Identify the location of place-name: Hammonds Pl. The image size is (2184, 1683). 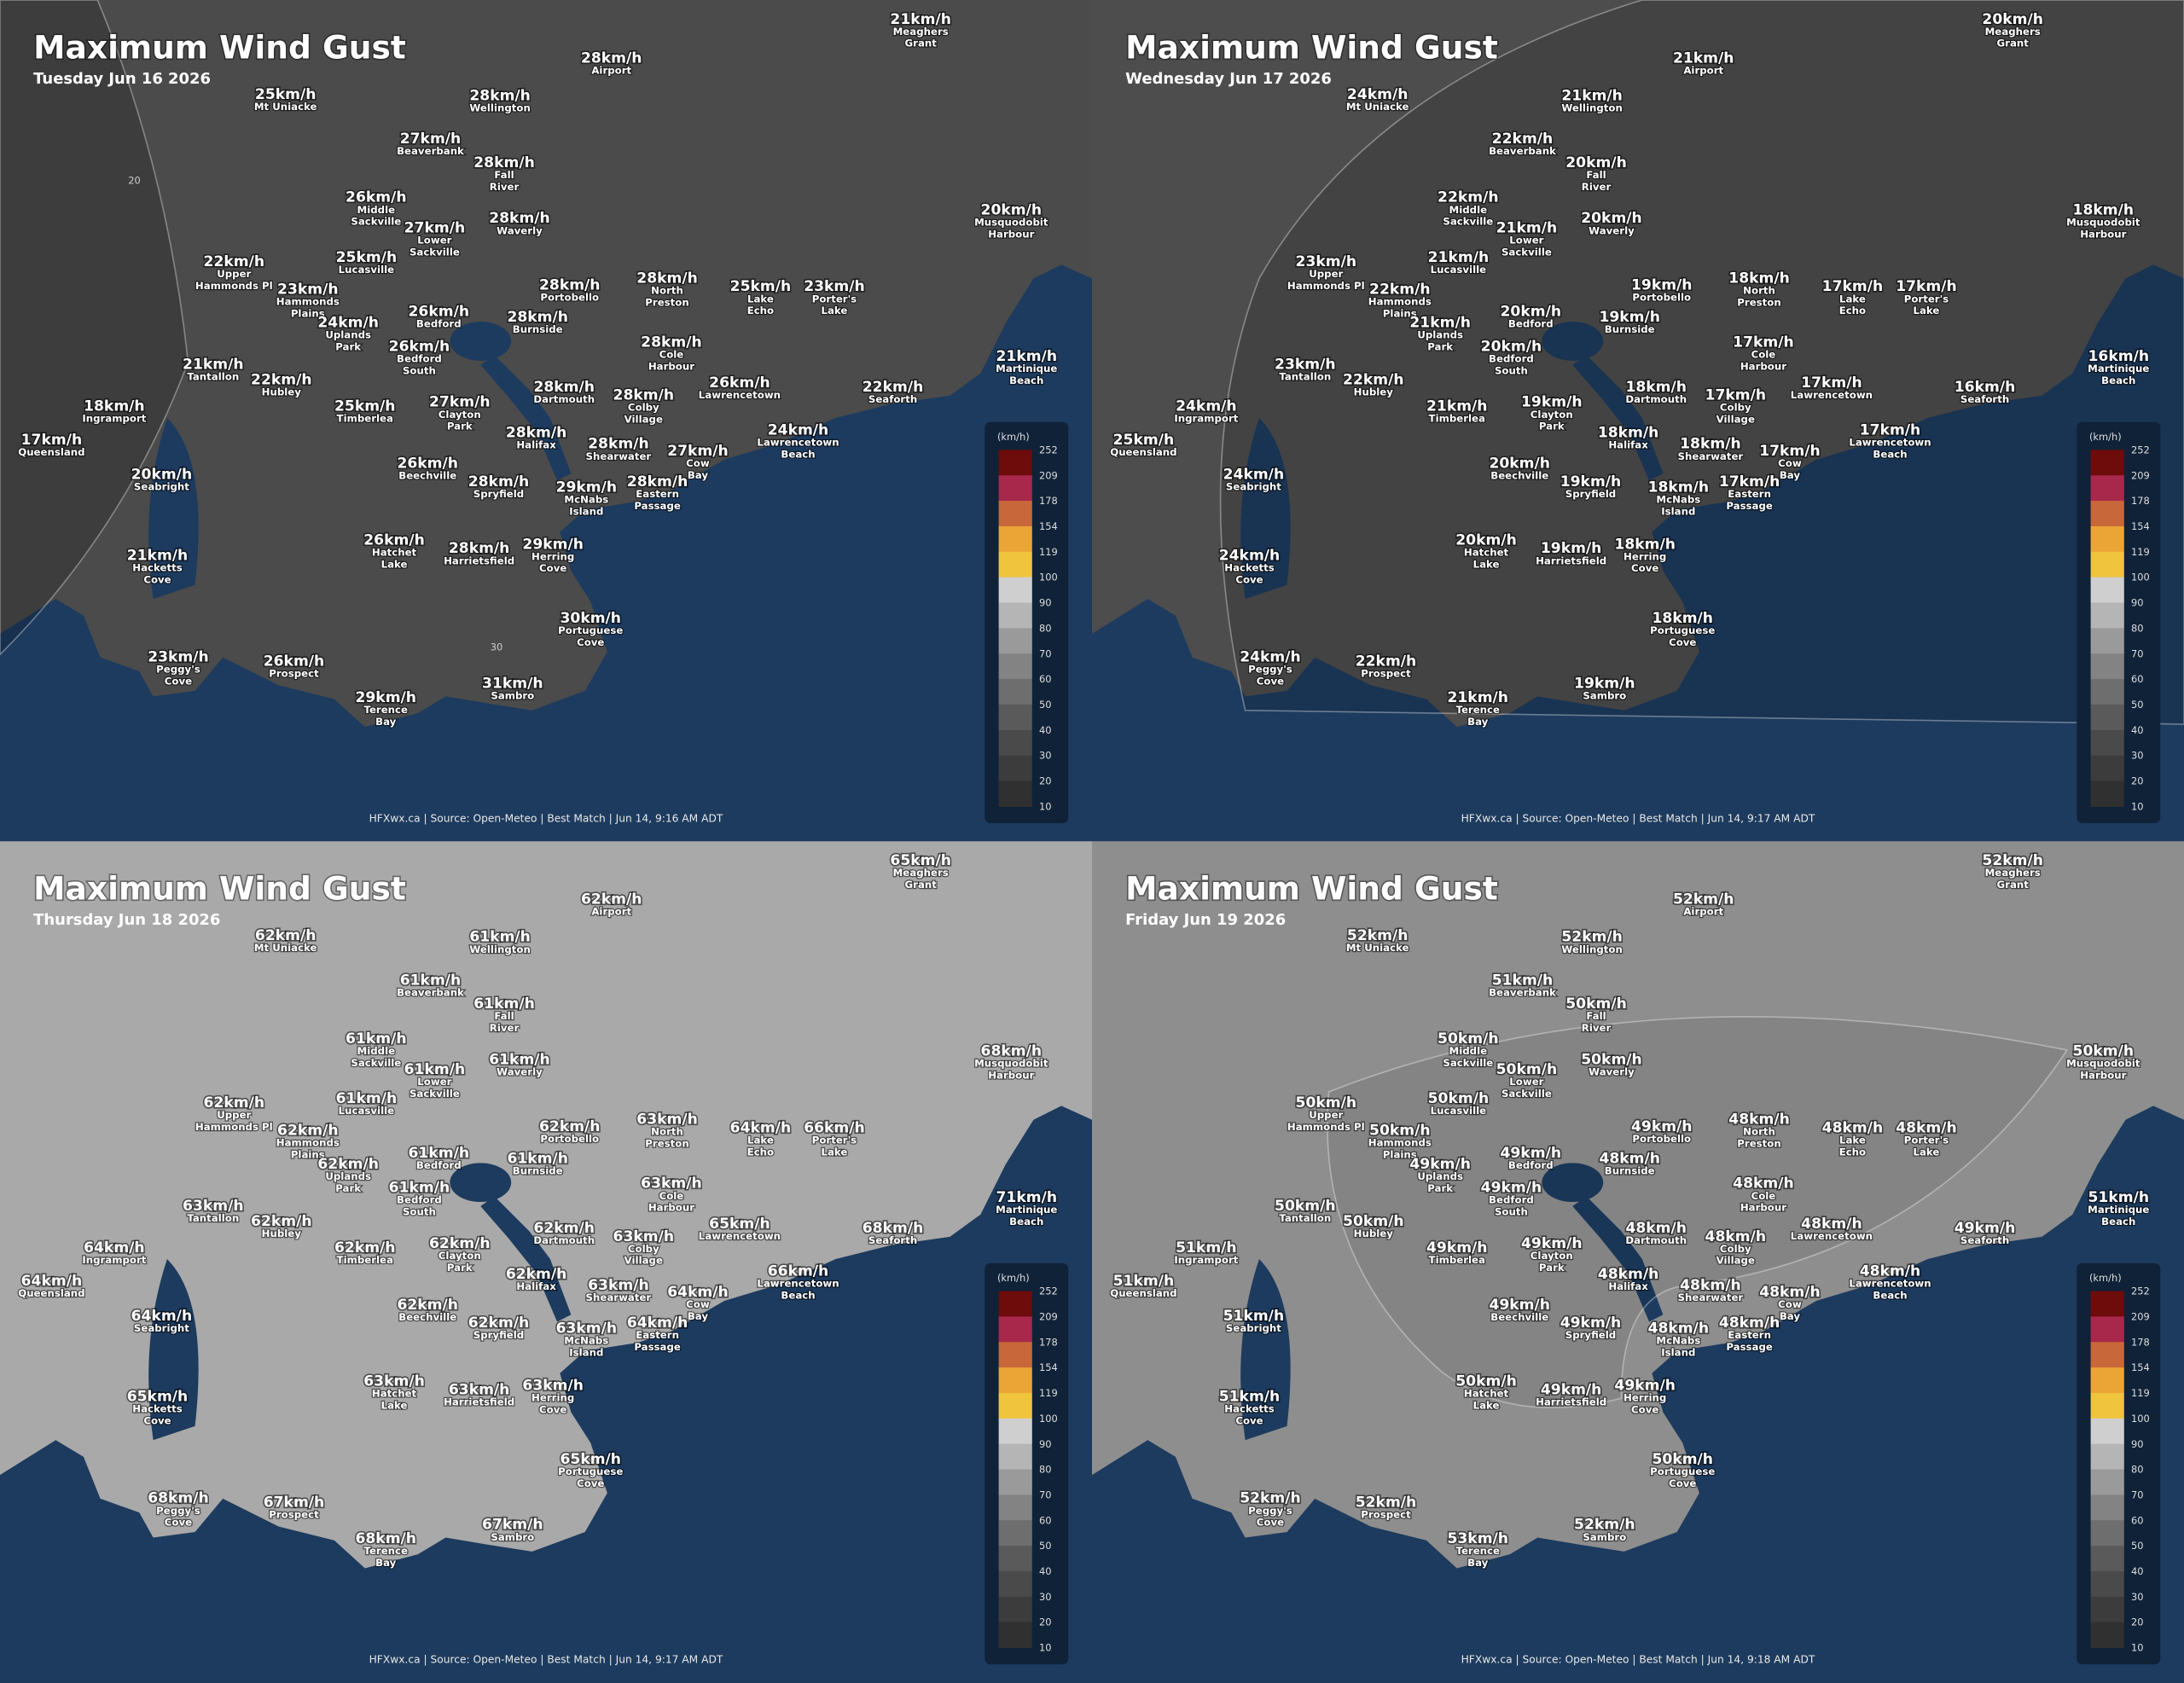
(1326, 286).